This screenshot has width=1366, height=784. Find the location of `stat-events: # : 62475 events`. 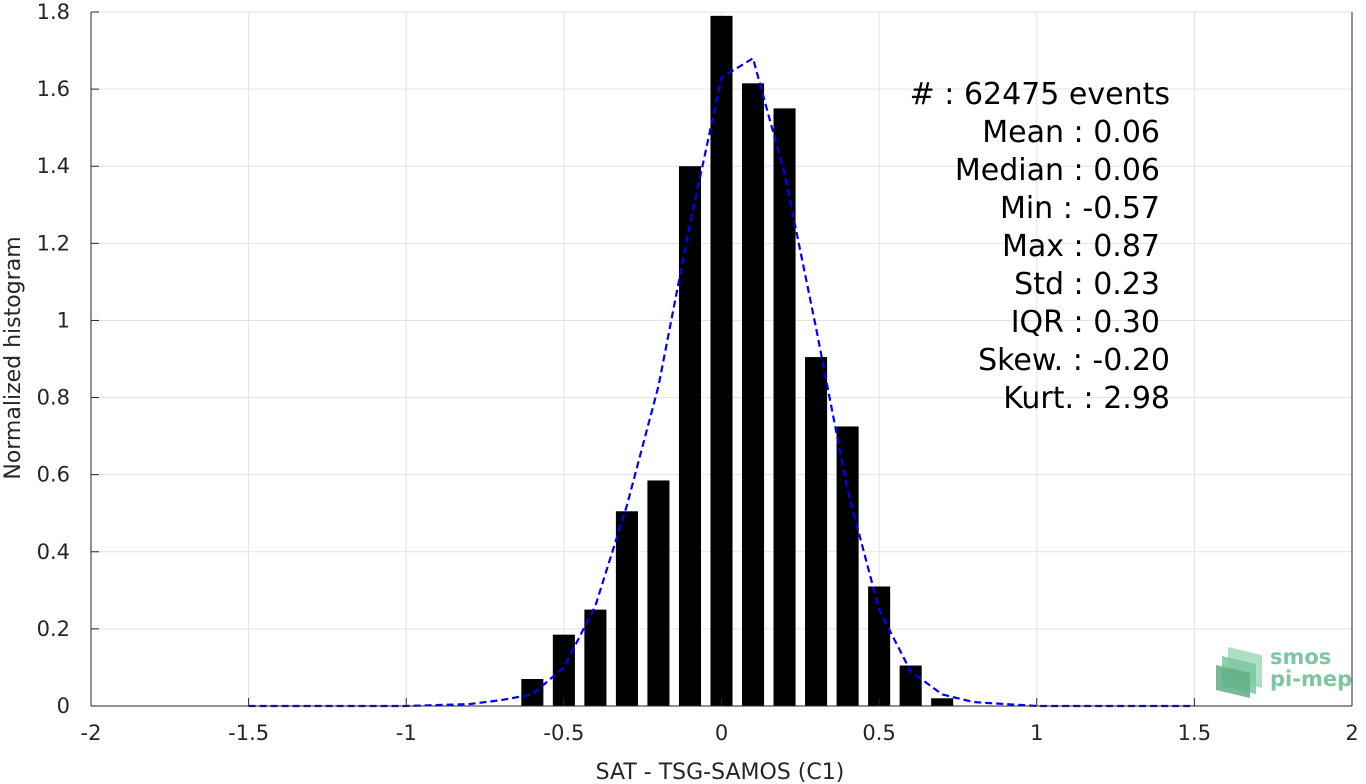

stat-events: # : 62475 events is located at coordinates (1040, 94).